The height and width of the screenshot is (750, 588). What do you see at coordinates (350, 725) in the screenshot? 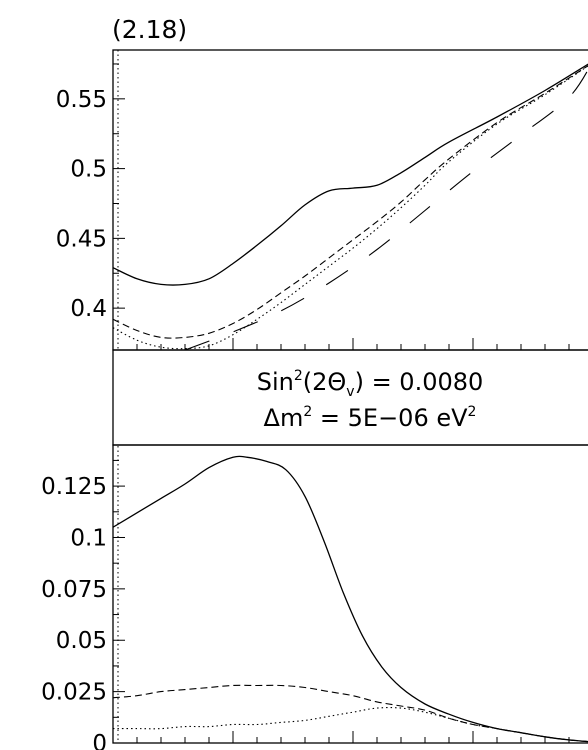
I see `bottom-series-dotted-line` at bounding box center [350, 725].